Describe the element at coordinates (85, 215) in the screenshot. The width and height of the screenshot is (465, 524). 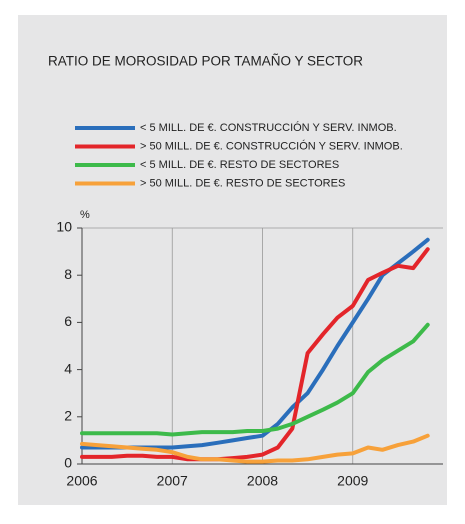
I see `y-axis-label: %` at that location.